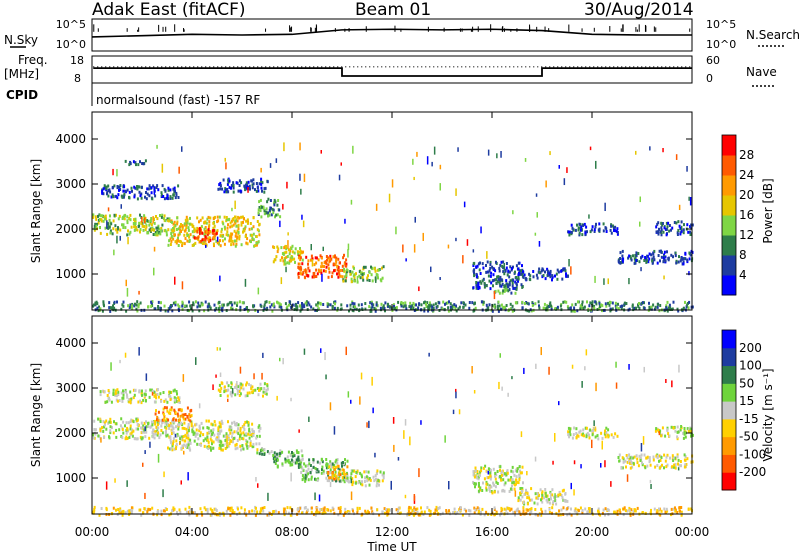 The height and width of the screenshot is (554, 800). What do you see at coordinates (292, 532) in the screenshot?
I see `x-tick-label: 08:00` at bounding box center [292, 532].